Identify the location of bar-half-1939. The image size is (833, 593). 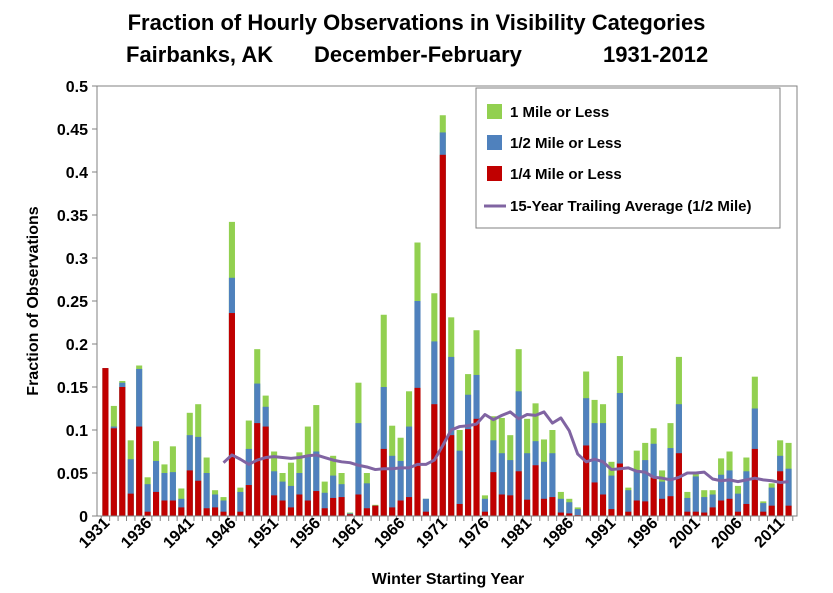
(172, 494).